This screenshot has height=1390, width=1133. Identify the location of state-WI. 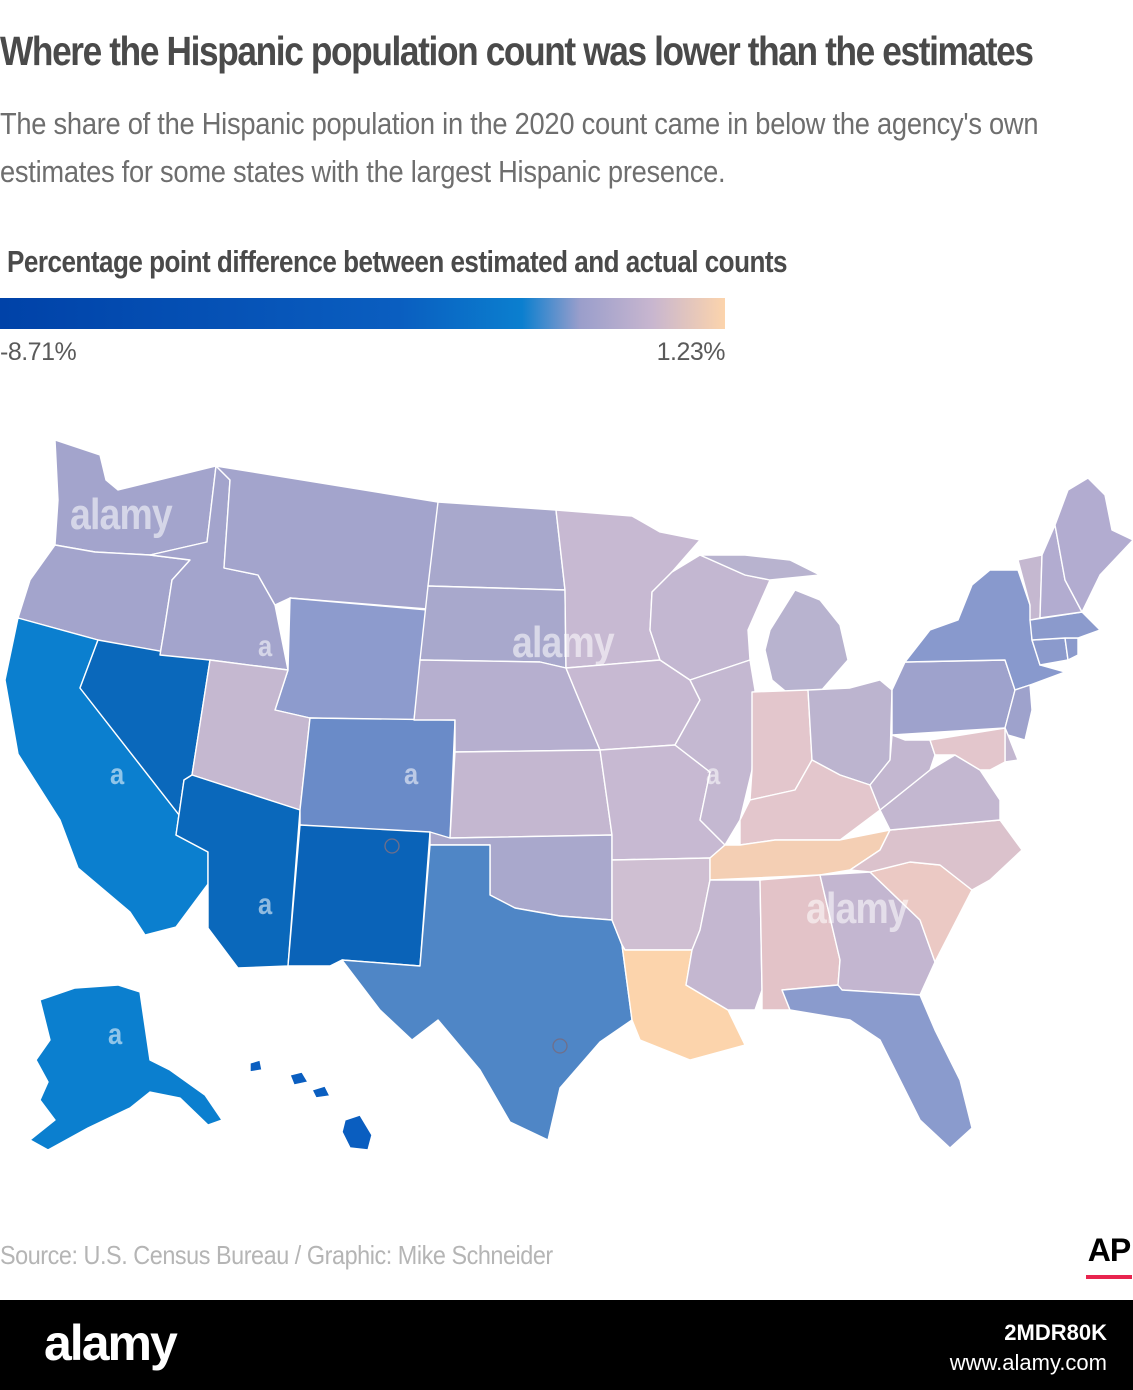
(710, 617).